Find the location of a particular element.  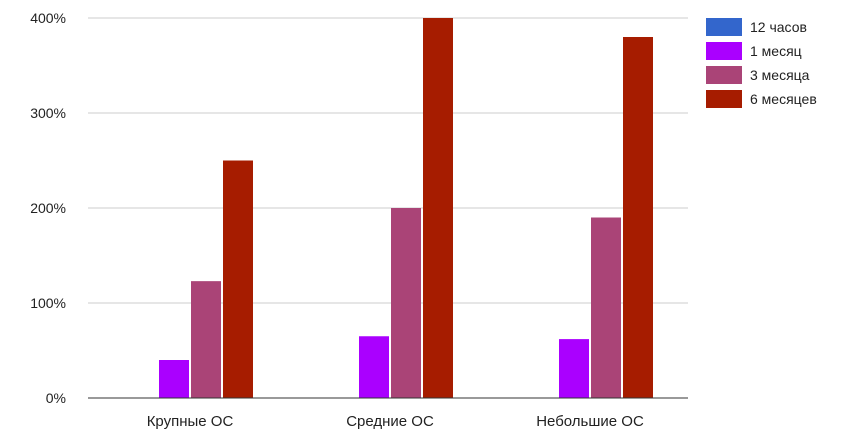

y-tick-label: 200% is located at coordinates (48, 208).